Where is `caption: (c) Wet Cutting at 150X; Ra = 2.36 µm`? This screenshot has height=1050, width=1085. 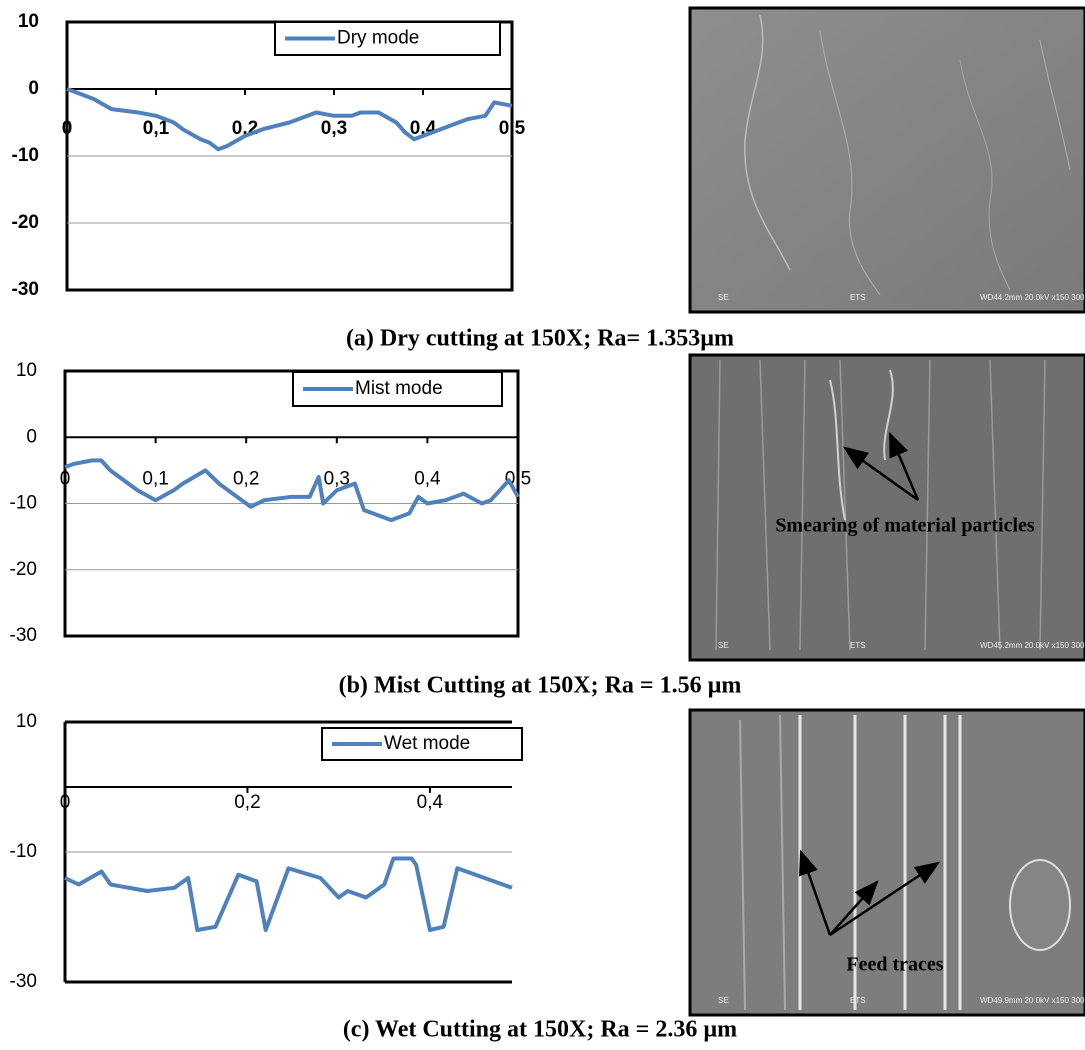
caption: (c) Wet Cutting at 150X; Ra = 2.36 µm is located at coordinates (540, 1030).